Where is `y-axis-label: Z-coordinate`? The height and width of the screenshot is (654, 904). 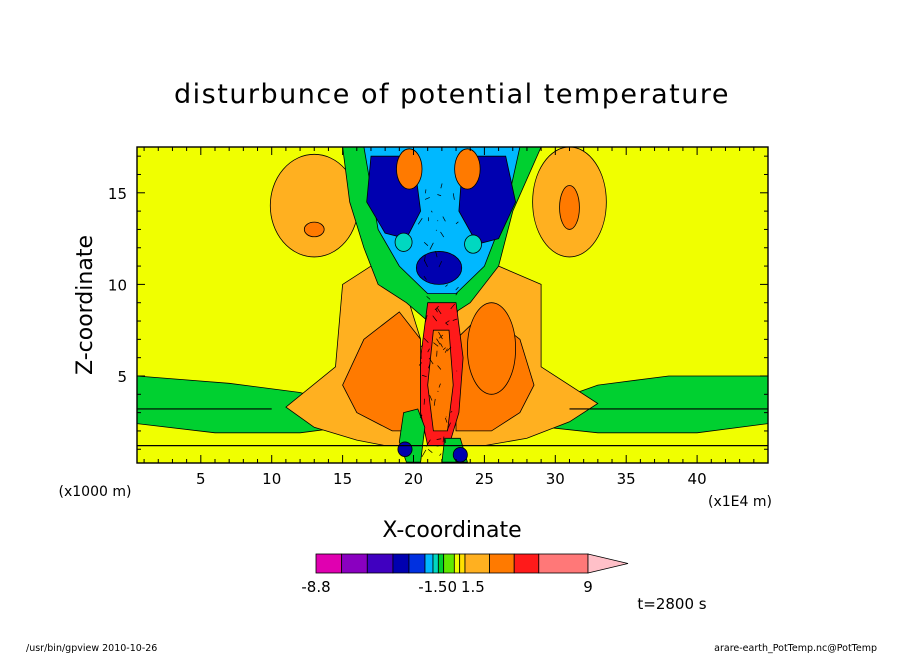
y-axis-label: Z-coordinate is located at coordinates (85, 305).